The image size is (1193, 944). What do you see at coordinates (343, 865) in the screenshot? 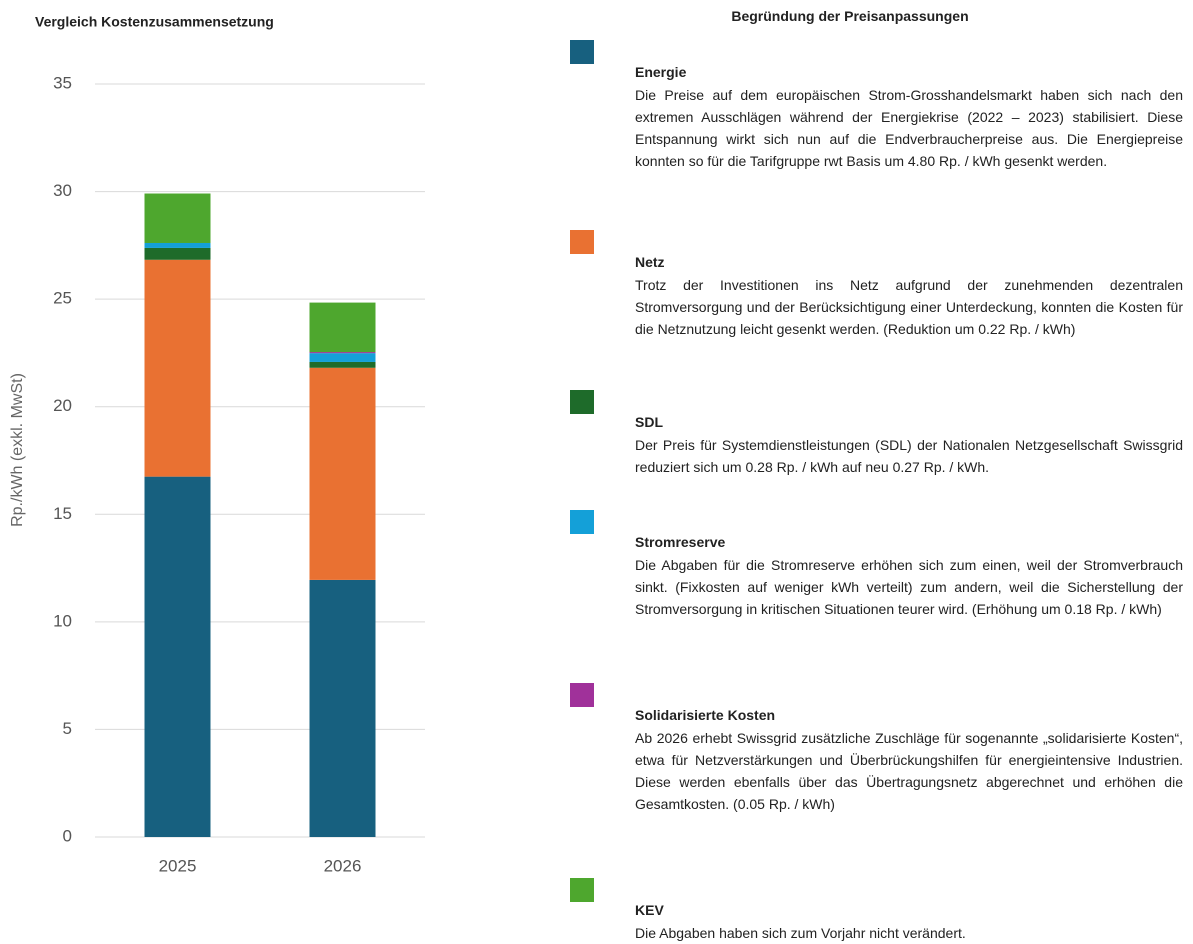
I see `x-tick-label: 2026` at bounding box center [343, 865].